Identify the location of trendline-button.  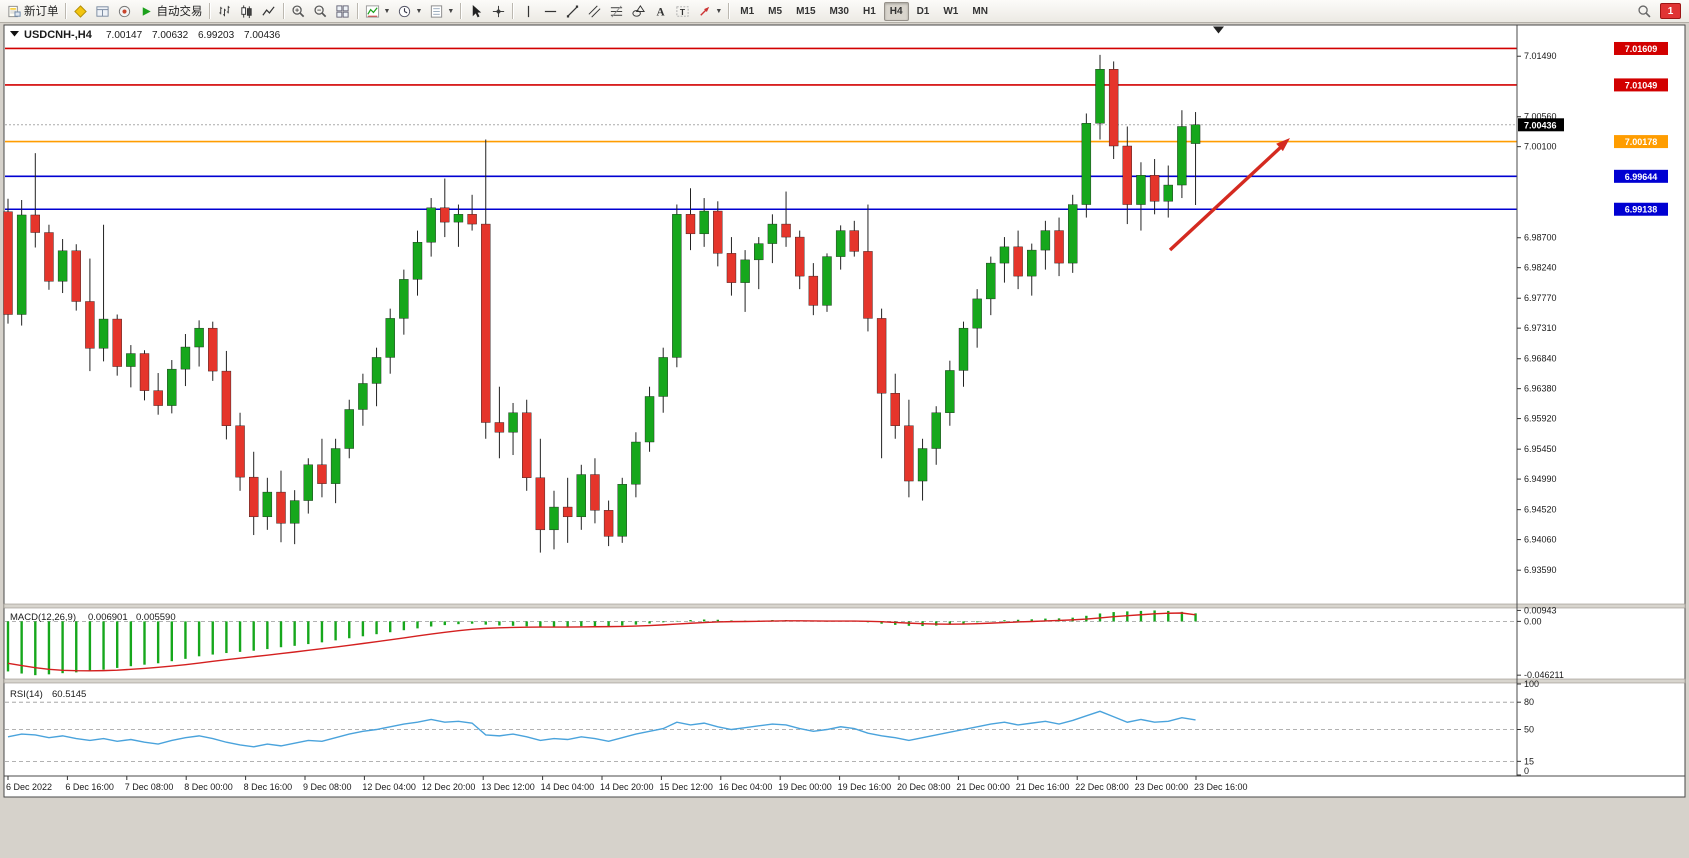
(572, 11).